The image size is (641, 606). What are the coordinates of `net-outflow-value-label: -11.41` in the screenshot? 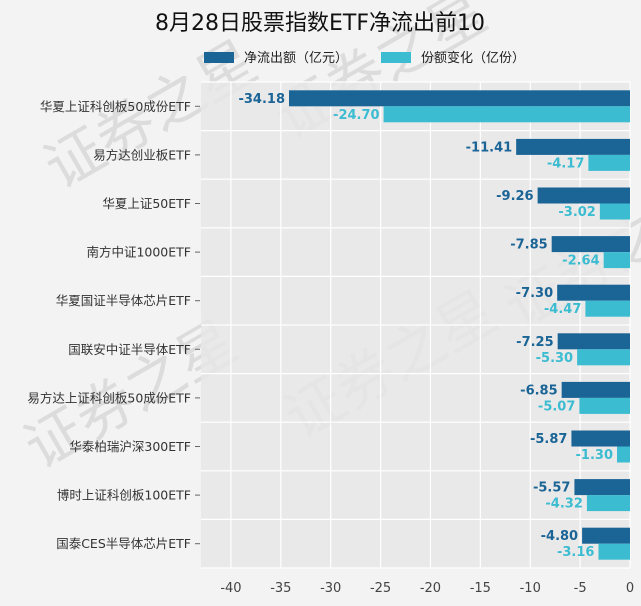 It's located at (489, 147).